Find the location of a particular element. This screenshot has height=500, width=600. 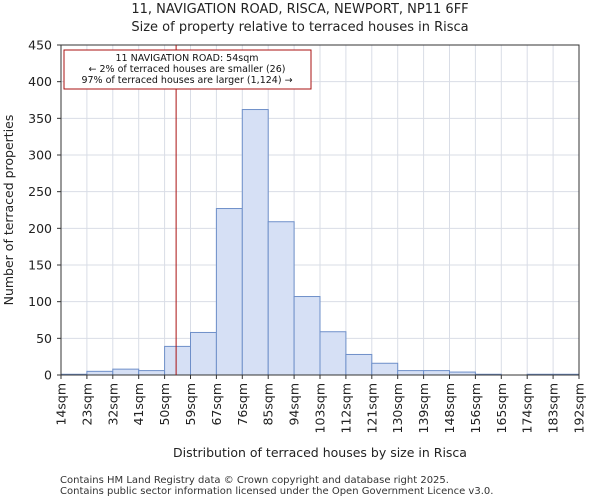

y-tick-label: 300 is located at coordinates (40, 155).